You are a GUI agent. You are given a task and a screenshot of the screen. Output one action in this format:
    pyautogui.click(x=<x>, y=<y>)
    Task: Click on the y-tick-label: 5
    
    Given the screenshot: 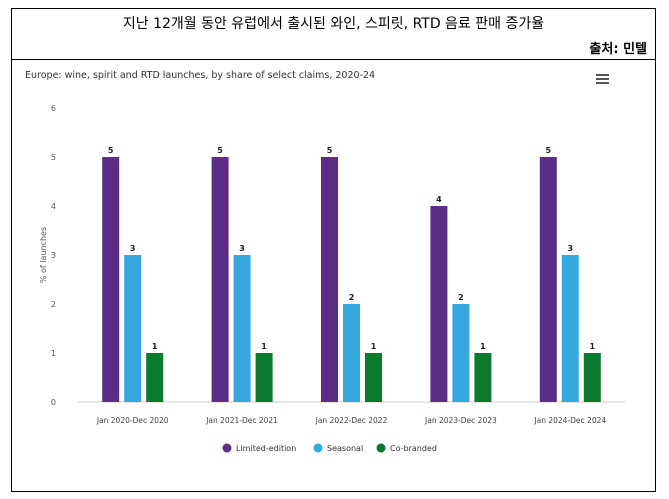 What is the action you would take?
    pyautogui.click(x=53, y=157)
    